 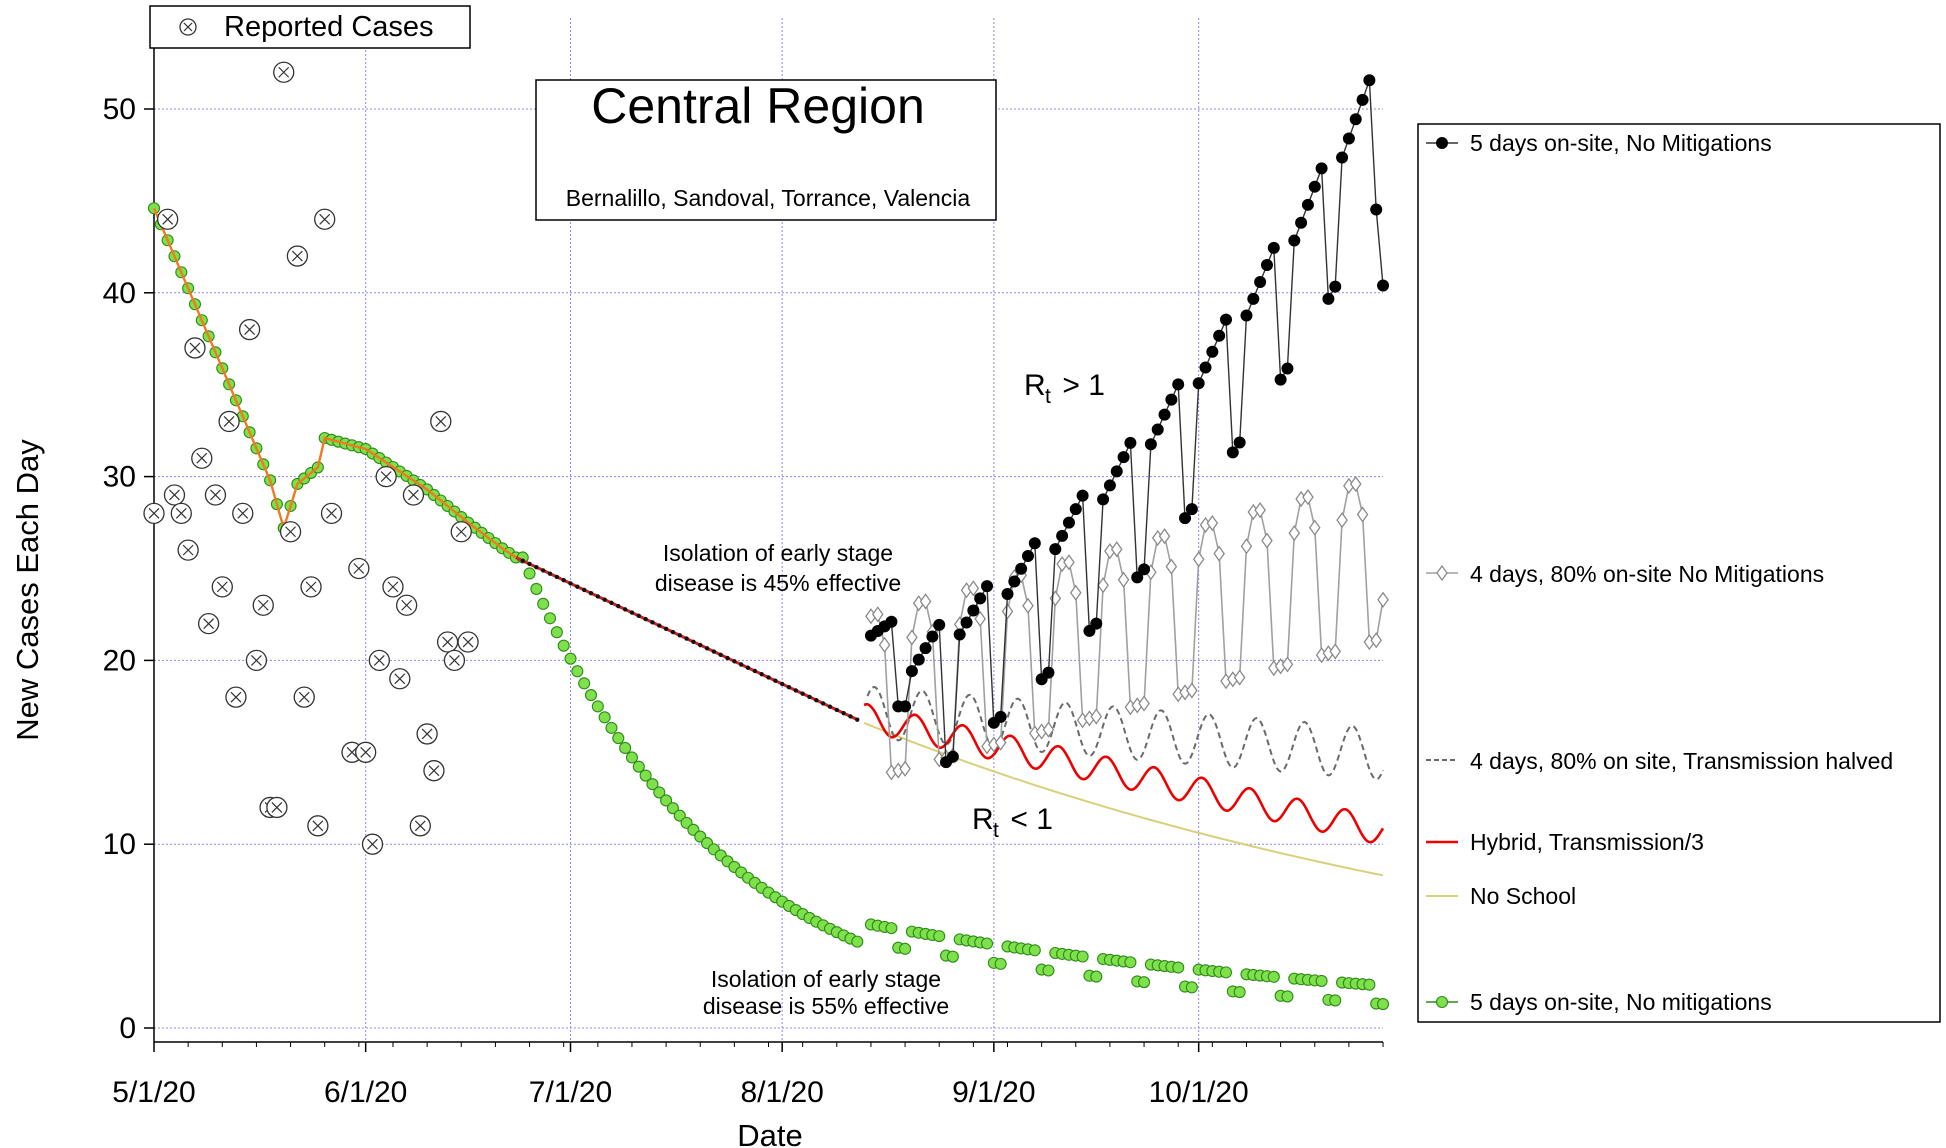 What do you see at coordinates (1442, 573) in the screenshot?
I see `legend-markers` at bounding box center [1442, 573].